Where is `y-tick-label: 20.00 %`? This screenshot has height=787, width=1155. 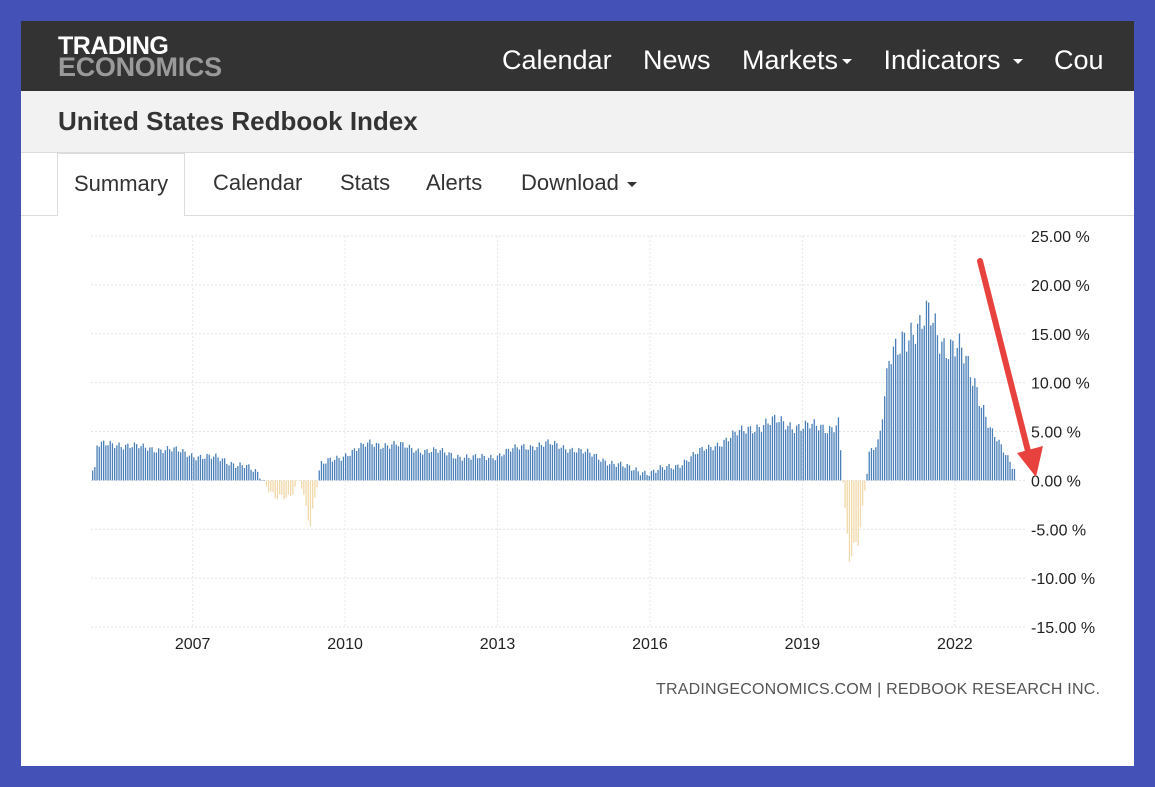
y-tick-label: 20.00 % is located at coordinates (1060, 286).